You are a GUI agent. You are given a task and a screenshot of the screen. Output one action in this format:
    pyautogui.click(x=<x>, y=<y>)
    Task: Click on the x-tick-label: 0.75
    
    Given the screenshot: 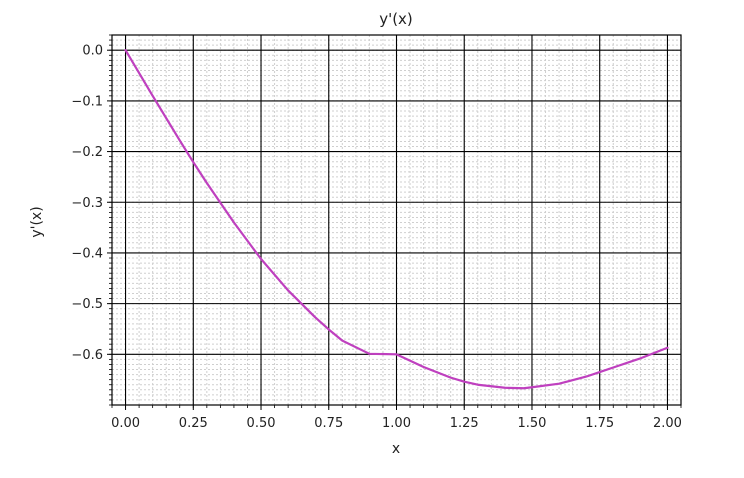 What is the action you would take?
    pyautogui.click(x=328, y=423)
    